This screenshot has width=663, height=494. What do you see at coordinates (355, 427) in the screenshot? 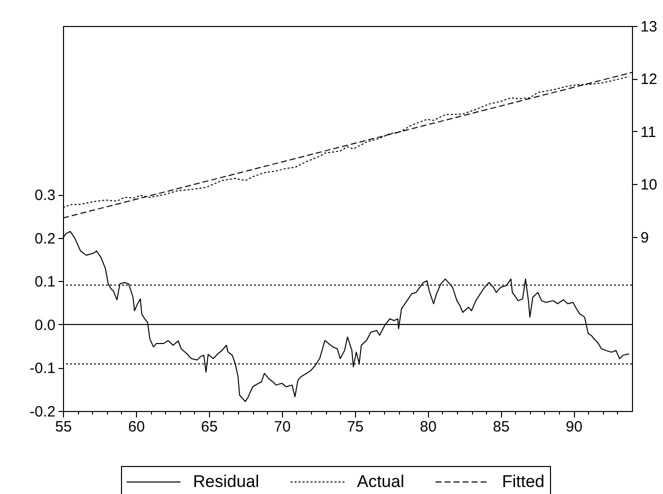
I see `x-tick-label: 75` at bounding box center [355, 427].